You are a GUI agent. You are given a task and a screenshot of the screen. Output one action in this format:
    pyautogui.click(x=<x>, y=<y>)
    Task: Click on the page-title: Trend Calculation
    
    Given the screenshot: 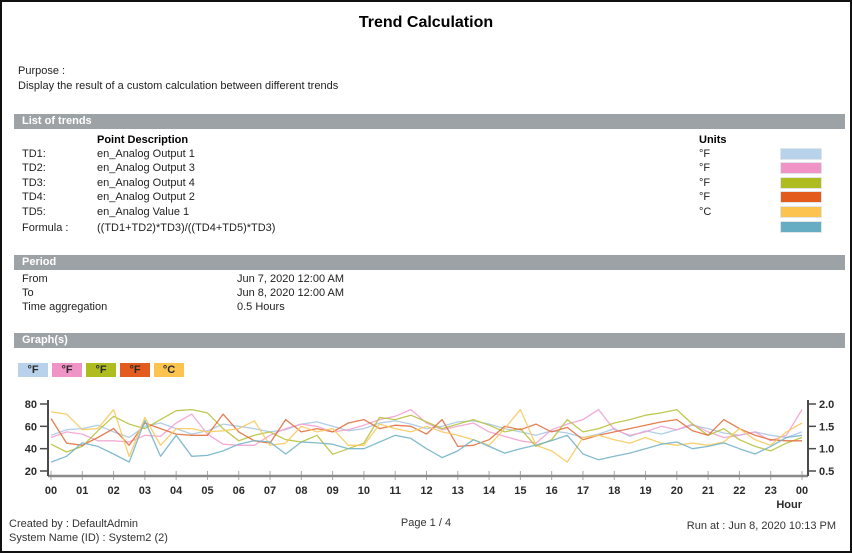 What is the action you would take?
    pyautogui.click(x=426, y=22)
    